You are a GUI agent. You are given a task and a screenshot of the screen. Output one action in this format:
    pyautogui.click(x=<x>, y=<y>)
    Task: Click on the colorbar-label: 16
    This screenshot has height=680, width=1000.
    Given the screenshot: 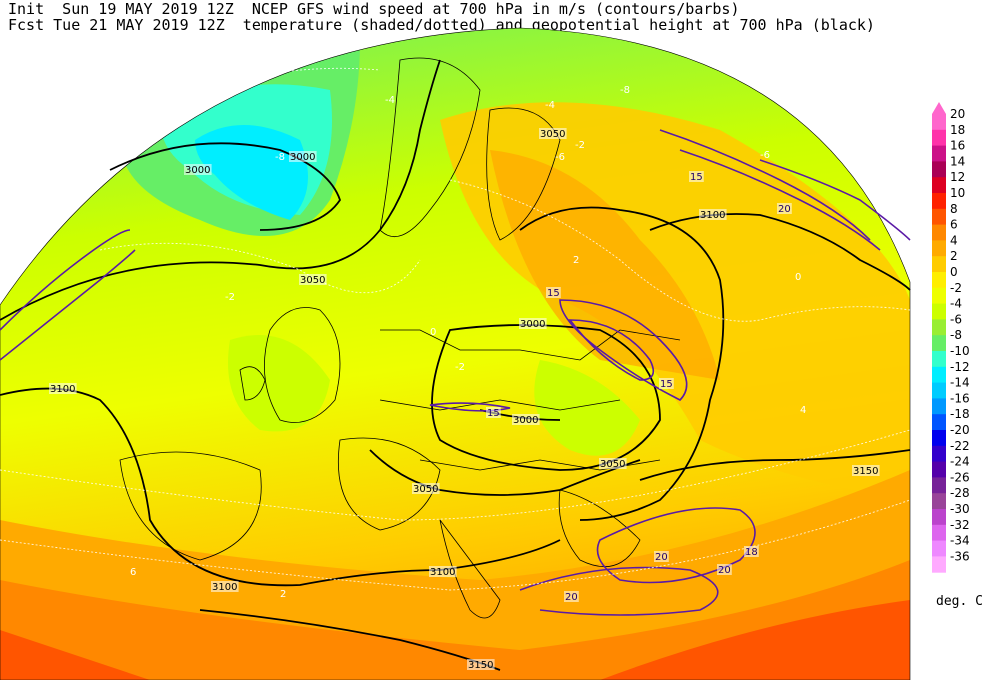 What is the action you would take?
    pyautogui.click(x=957, y=146)
    